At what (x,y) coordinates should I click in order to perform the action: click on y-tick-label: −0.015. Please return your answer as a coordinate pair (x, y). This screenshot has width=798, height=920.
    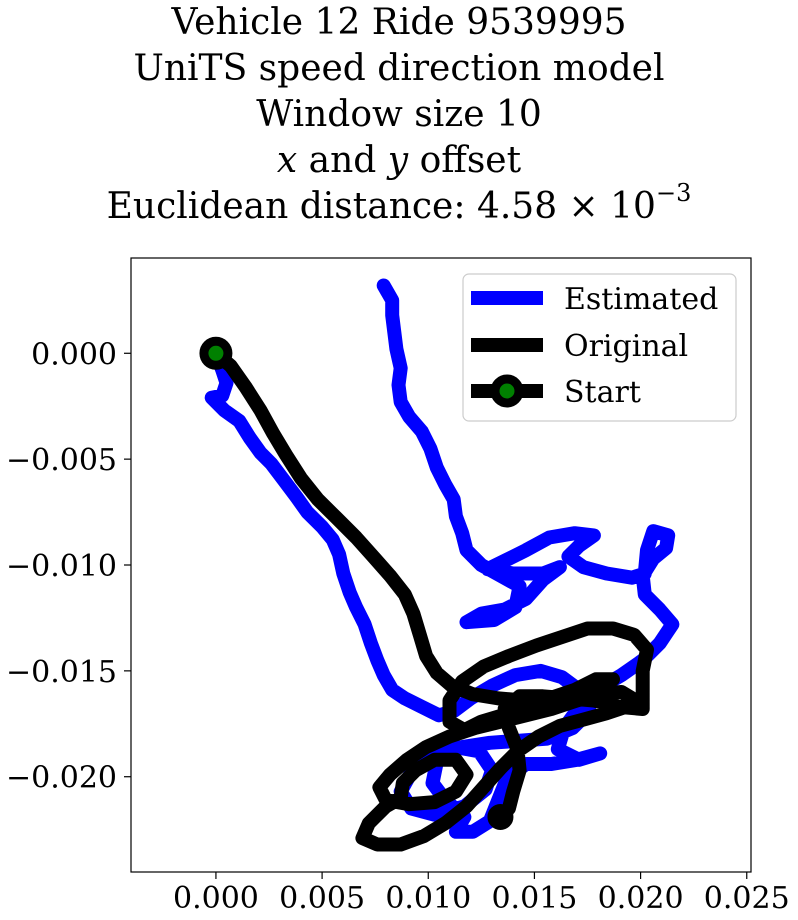
    Looking at the image, I should click on (61, 672).